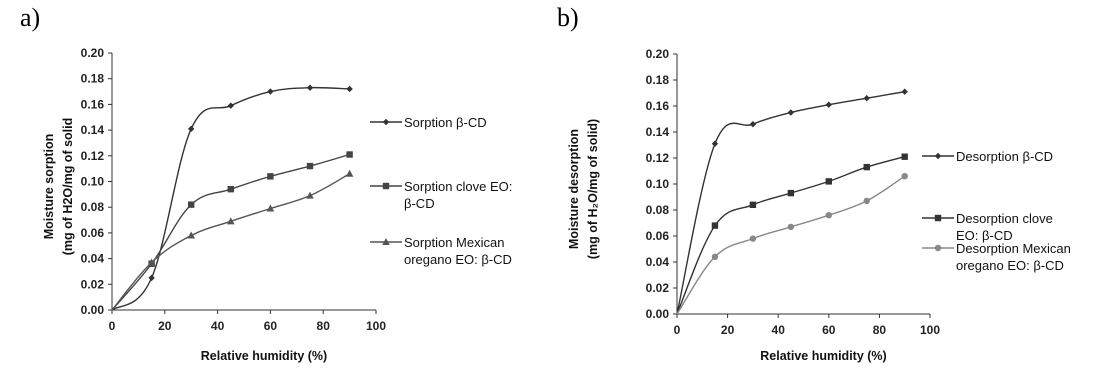 The image size is (1105, 376). What do you see at coordinates (458, 186) in the screenshot?
I see `legend-label: Sorption clove EO:` at bounding box center [458, 186].